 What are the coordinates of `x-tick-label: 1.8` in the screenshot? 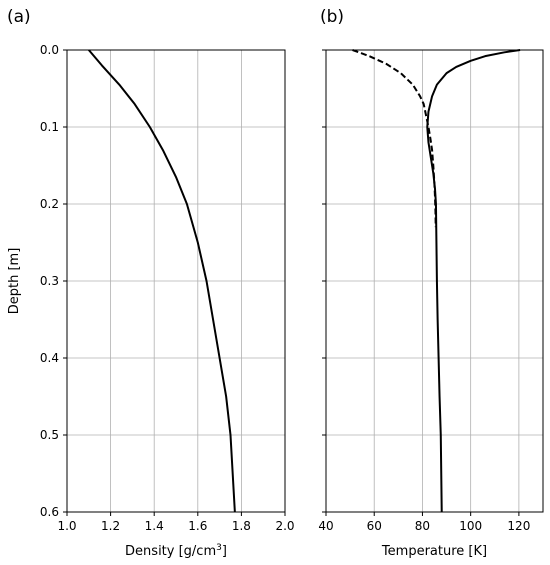 It's located at (241, 526).